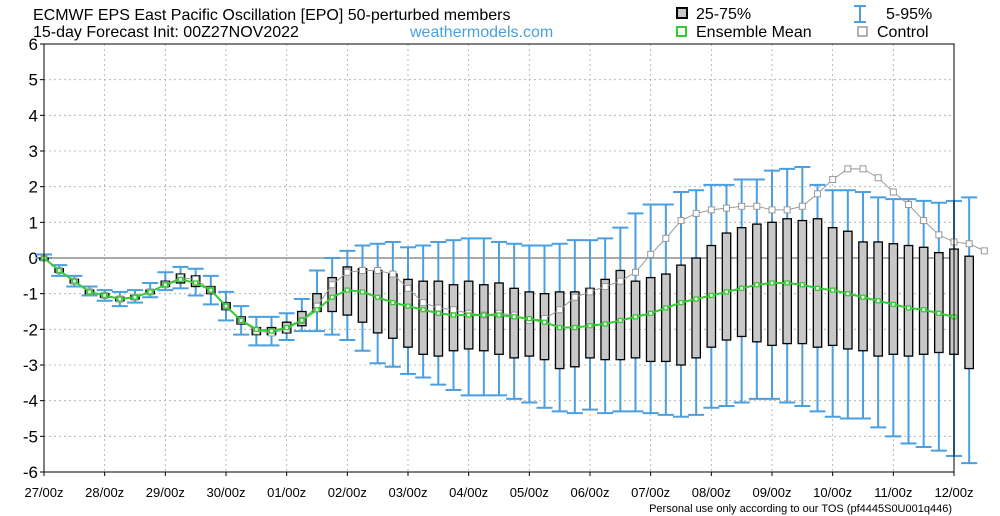 Image resolution: width=1000 pixels, height=516 pixels. Describe the element at coordinates (33, 222) in the screenshot. I see `y-tick-label: 1` at that location.